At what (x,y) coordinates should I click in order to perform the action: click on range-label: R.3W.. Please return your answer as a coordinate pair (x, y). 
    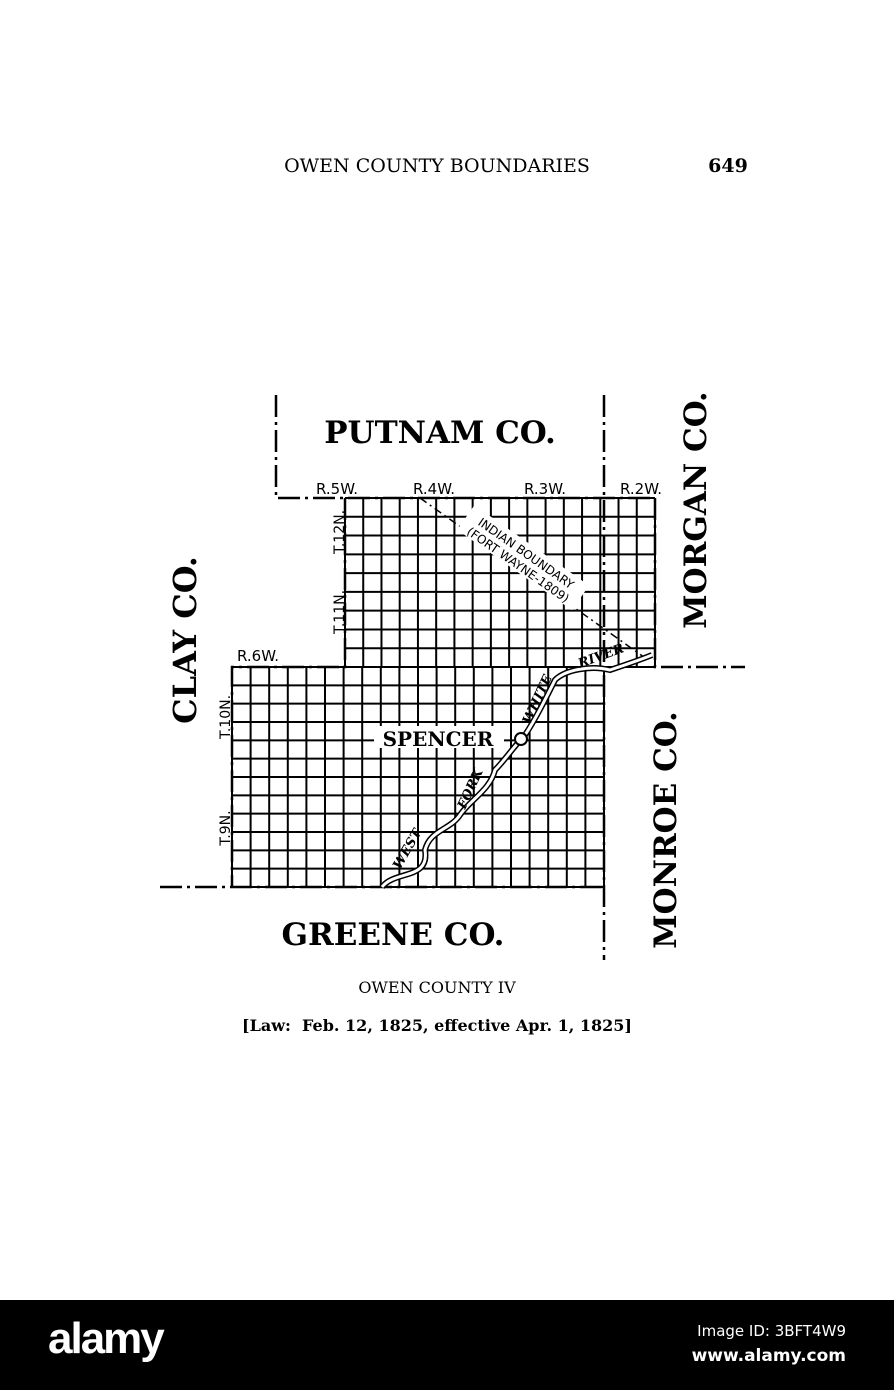
    Looking at the image, I should click on (545, 489).